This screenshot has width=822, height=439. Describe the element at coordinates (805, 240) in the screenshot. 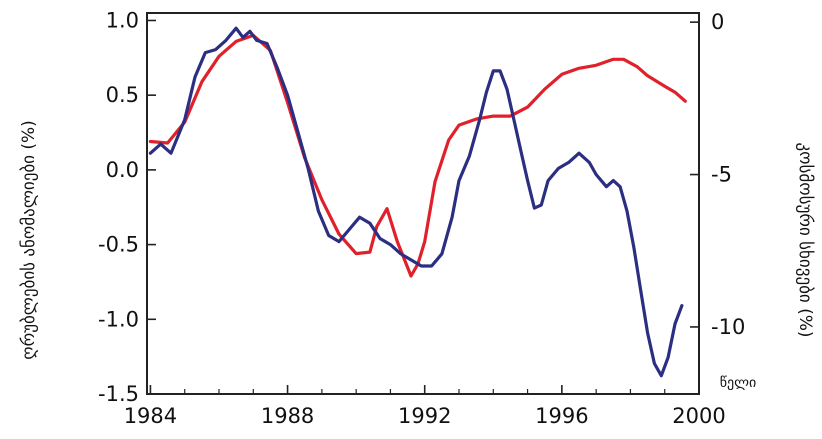

I see `y-right-axis-title: კოსმოსური სხივები (%)` at that location.